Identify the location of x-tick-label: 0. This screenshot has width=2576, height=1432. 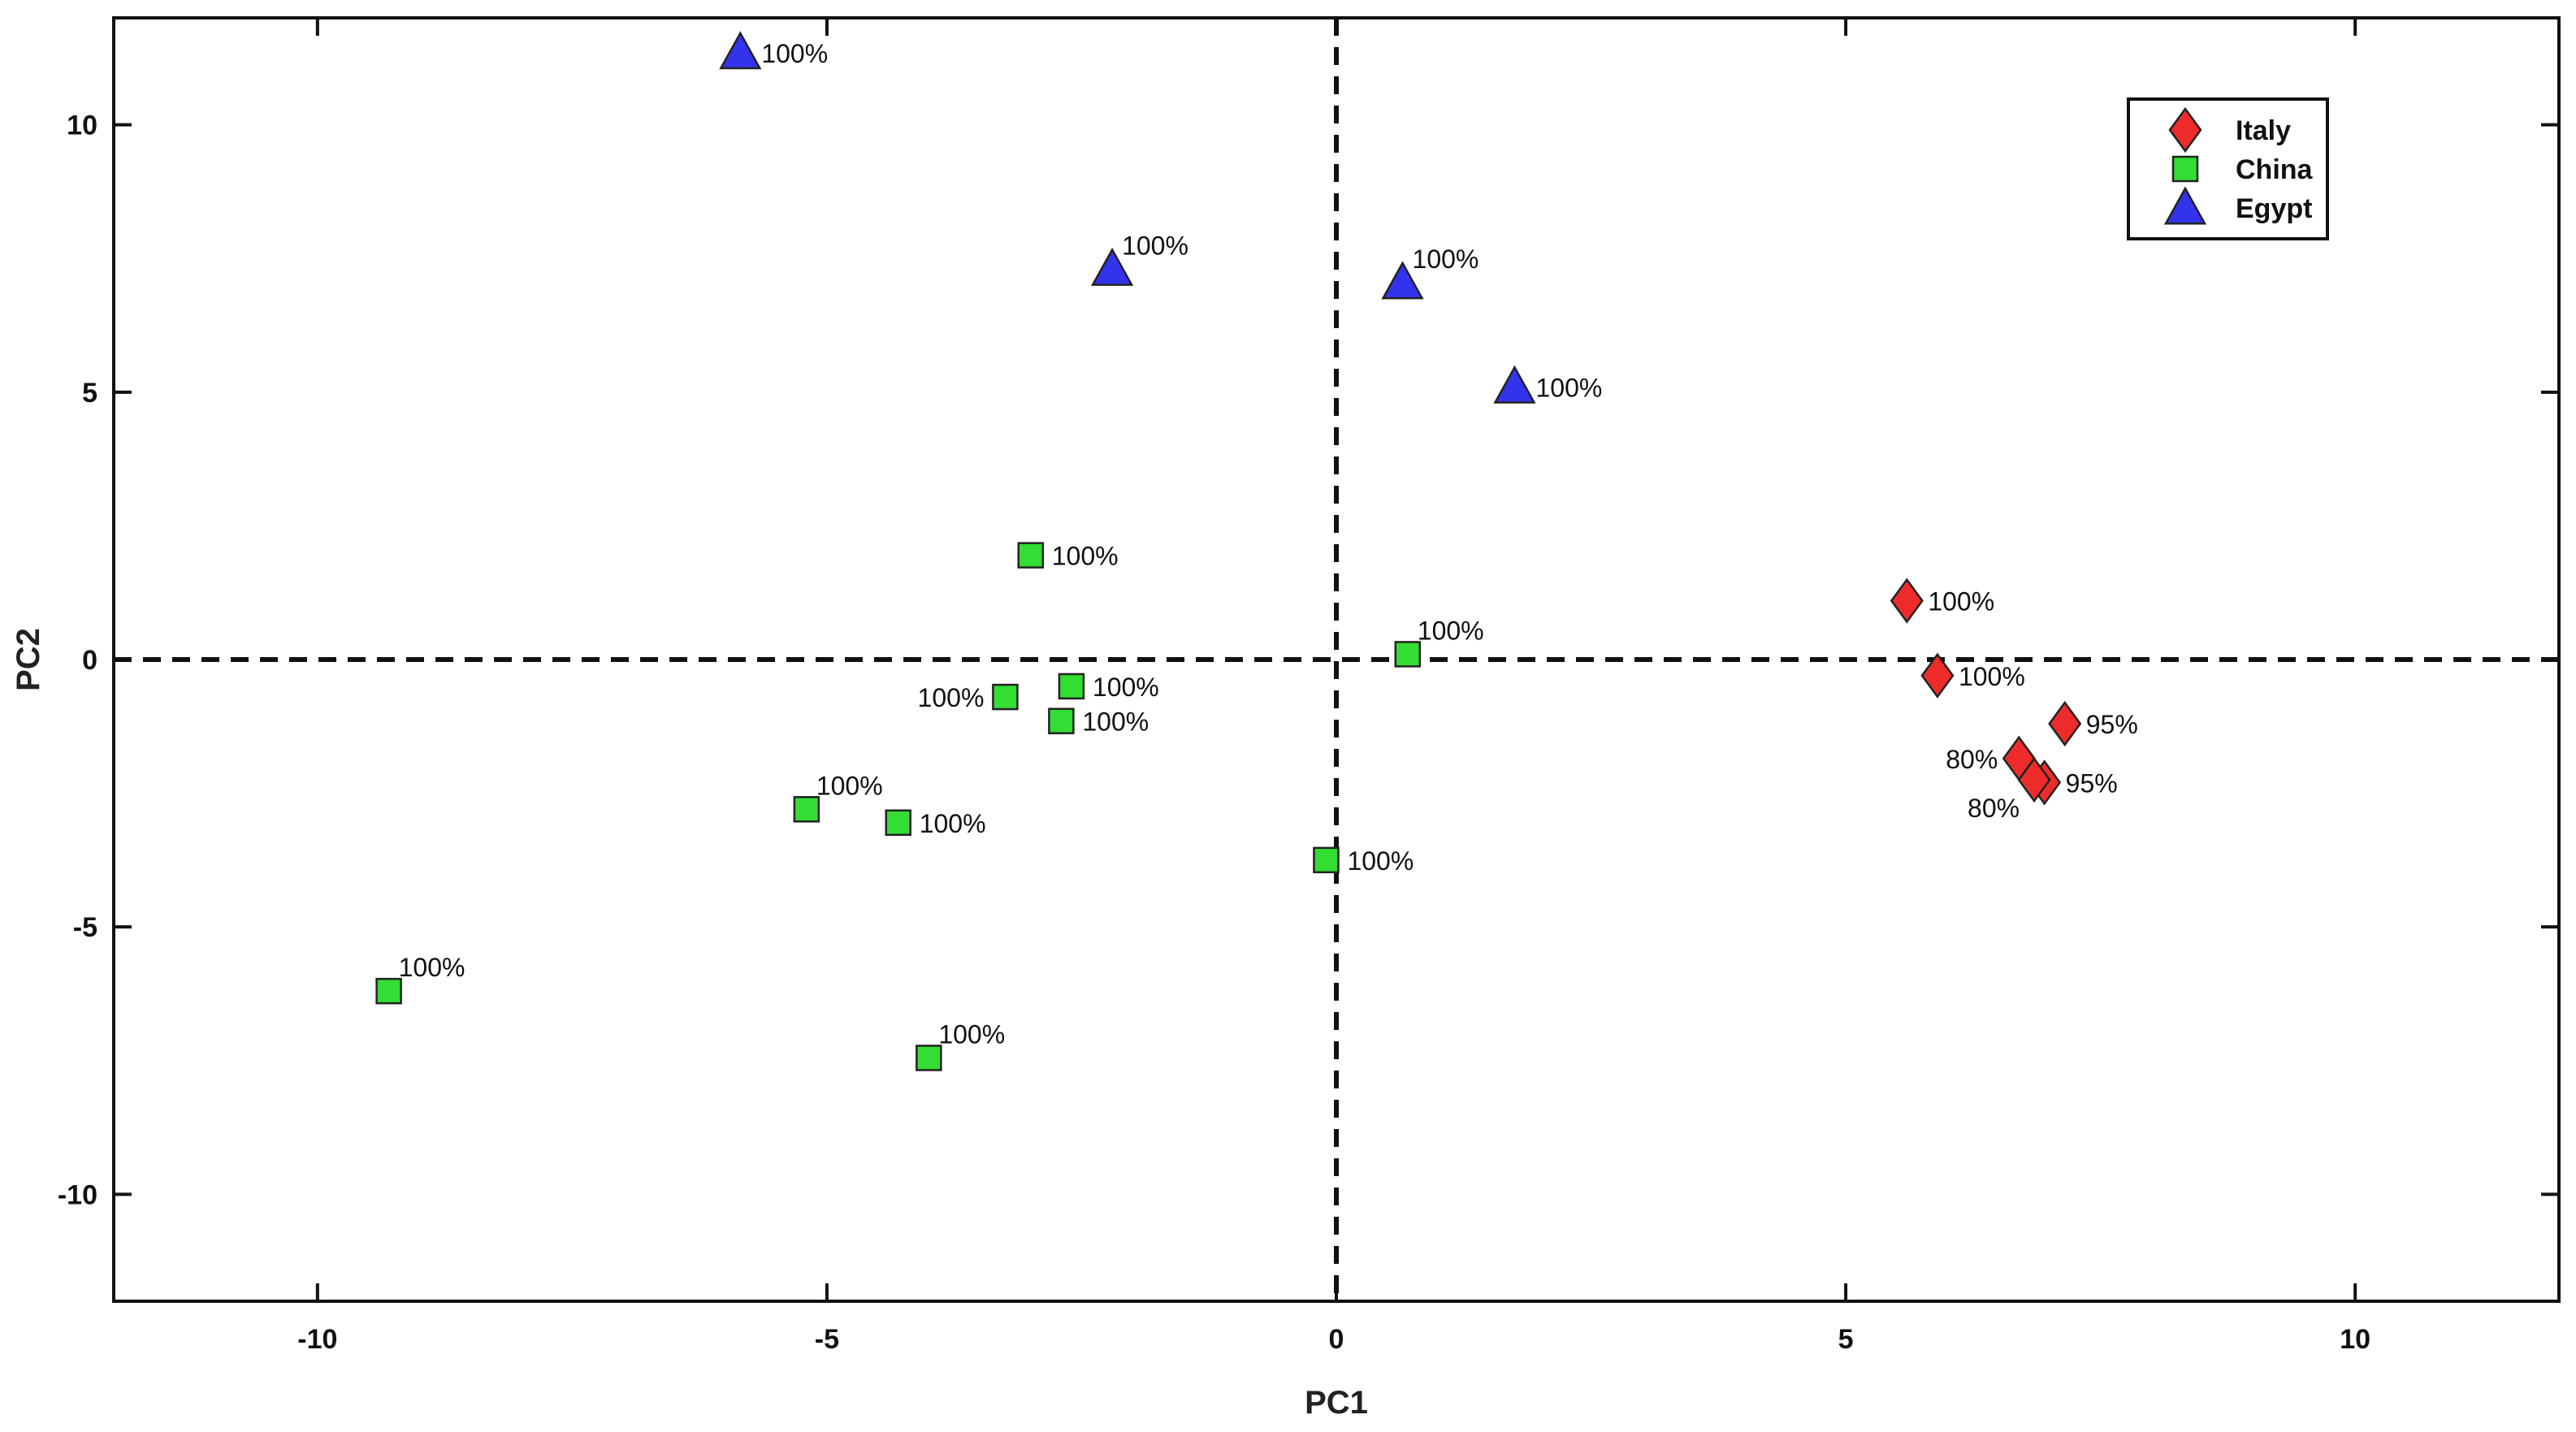
(1336, 1339).